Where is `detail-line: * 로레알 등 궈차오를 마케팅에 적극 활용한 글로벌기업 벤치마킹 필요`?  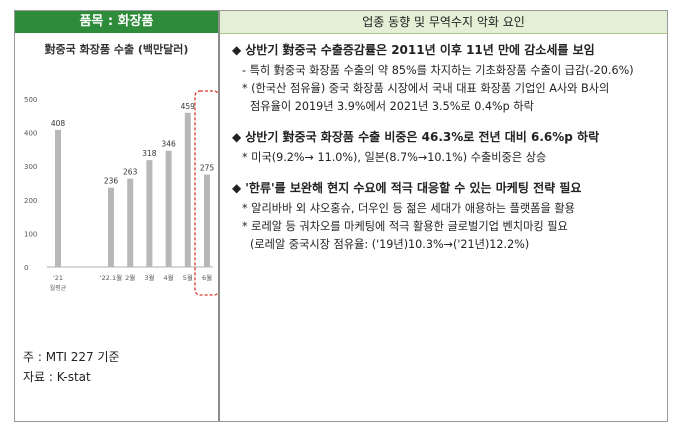 detail-line: * 로레알 등 궈차오를 마케팅에 적극 활용한 글로벌기업 벤치마킹 필요 is located at coordinates (405, 226).